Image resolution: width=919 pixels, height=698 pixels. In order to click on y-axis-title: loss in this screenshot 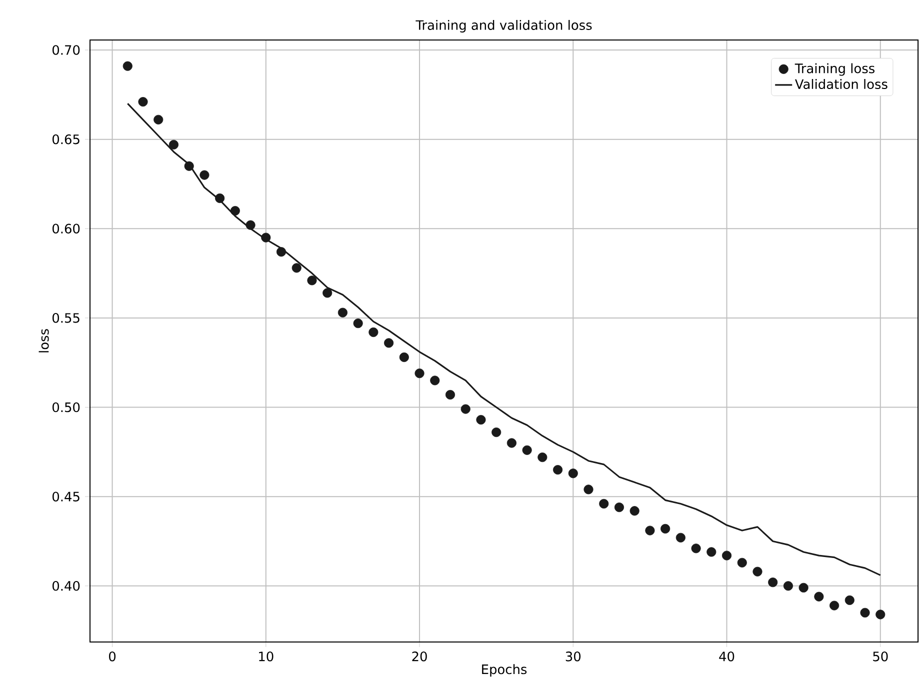, I will do `click(43, 340)`.